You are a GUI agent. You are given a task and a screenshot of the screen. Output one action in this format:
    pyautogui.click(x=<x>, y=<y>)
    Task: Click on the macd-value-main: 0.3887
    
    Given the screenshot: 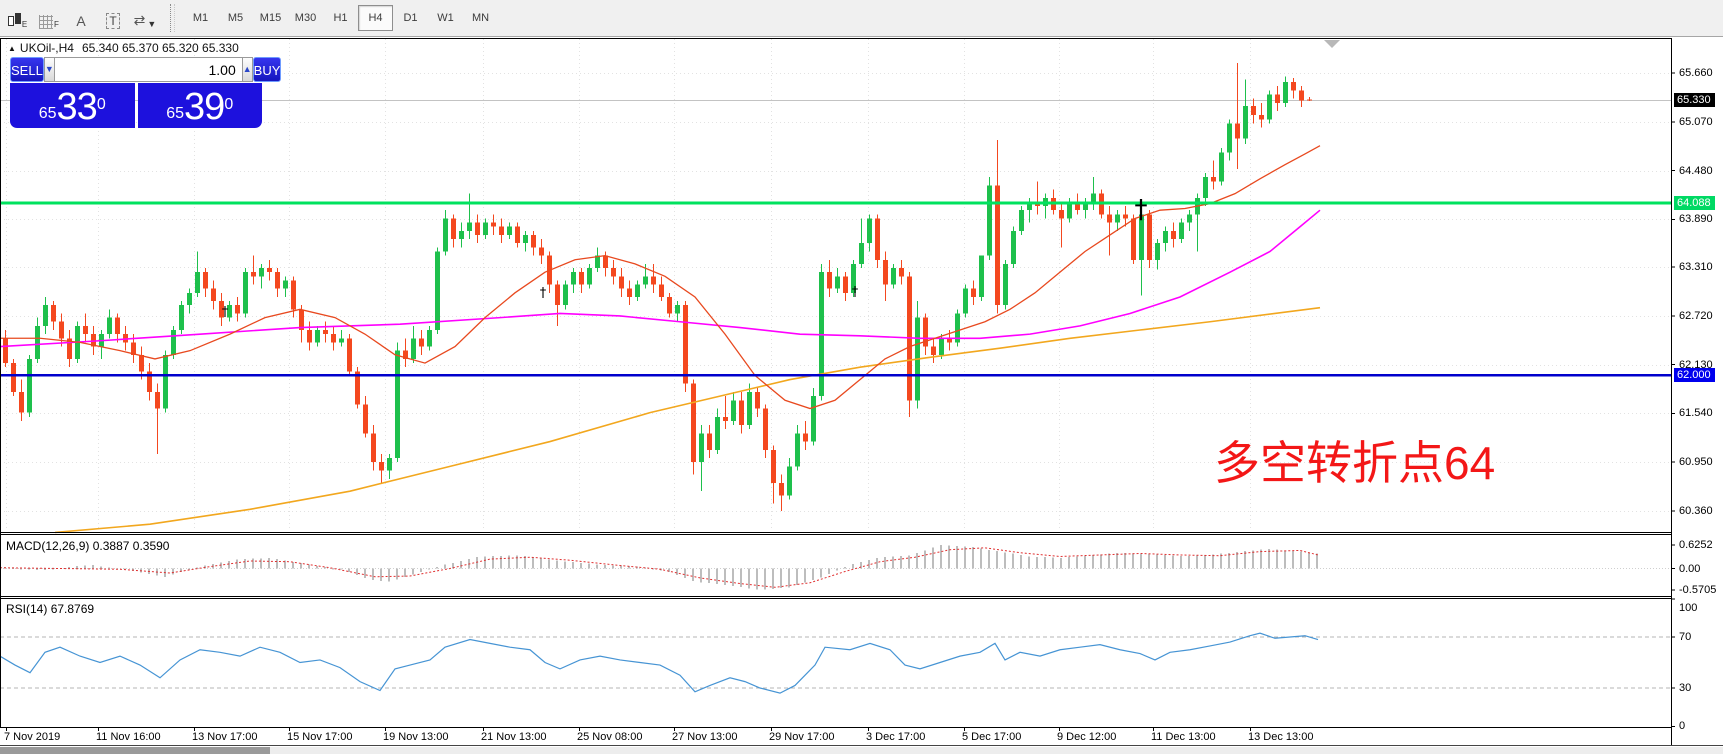 What is the action you would take?
    pyautogui.click(x=111, y=546)
    